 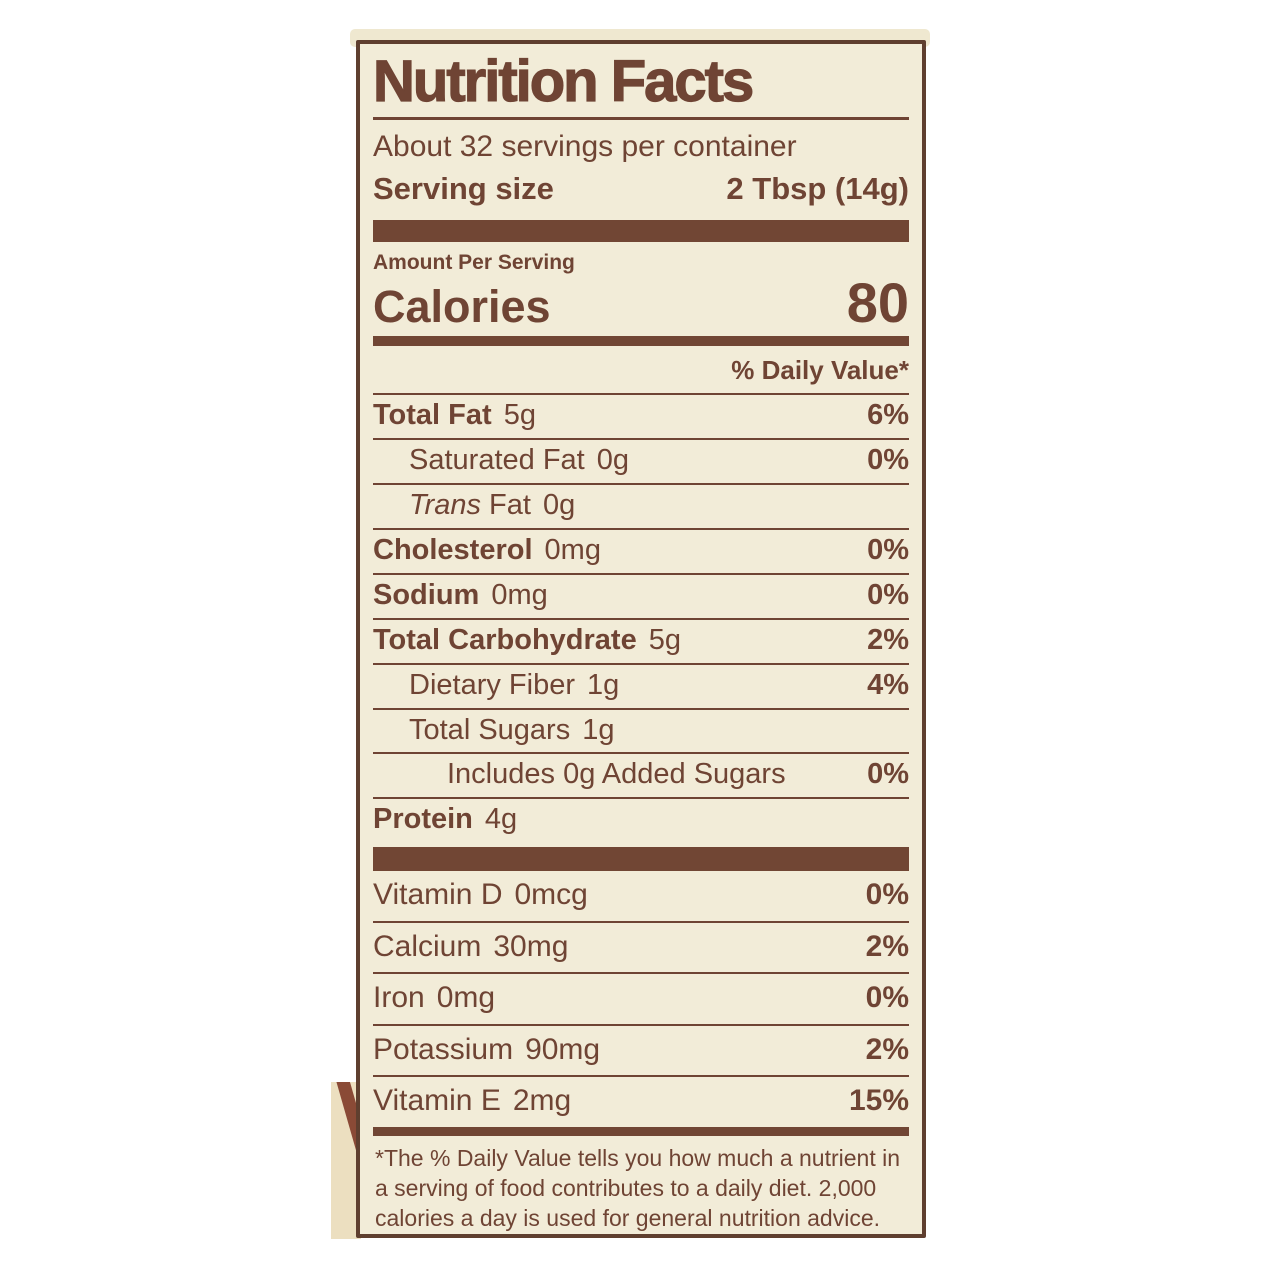 What do you see at coordinates (501, 819) in the screenshot?
I see `nutrient-amount: 4g` at bounding box center [501, 819].